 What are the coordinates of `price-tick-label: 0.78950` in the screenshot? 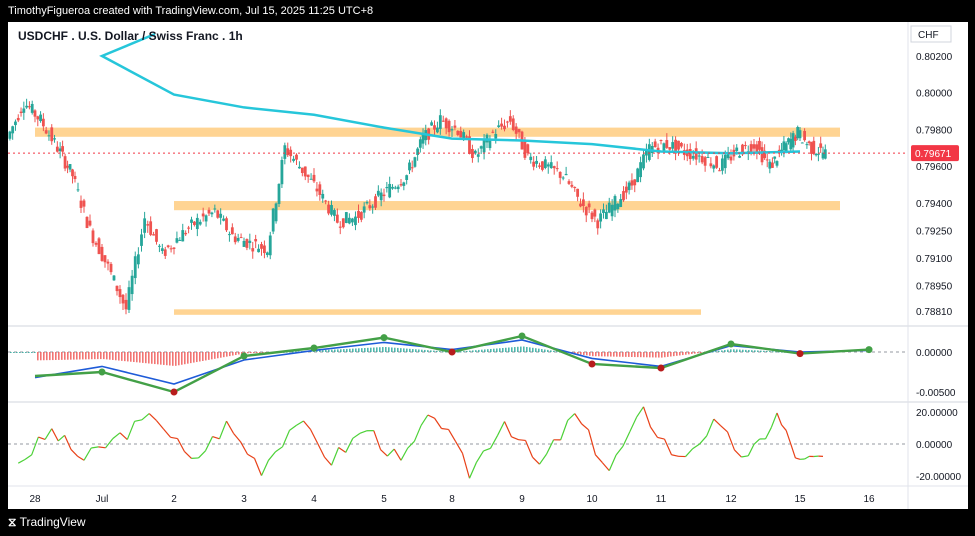 It's located at (934, 286).